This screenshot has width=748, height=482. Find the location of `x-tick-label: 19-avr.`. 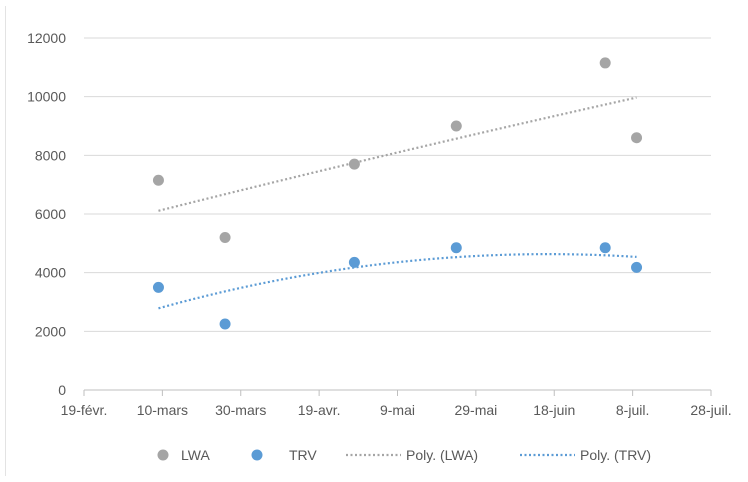

x-tick-label: 19-avr. is located at coordinates (319, 410).